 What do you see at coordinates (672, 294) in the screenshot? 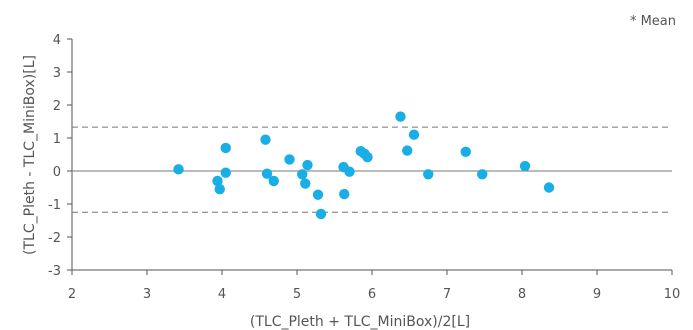
I see `x-tick-label: 10` at bounding box center [672, 294].